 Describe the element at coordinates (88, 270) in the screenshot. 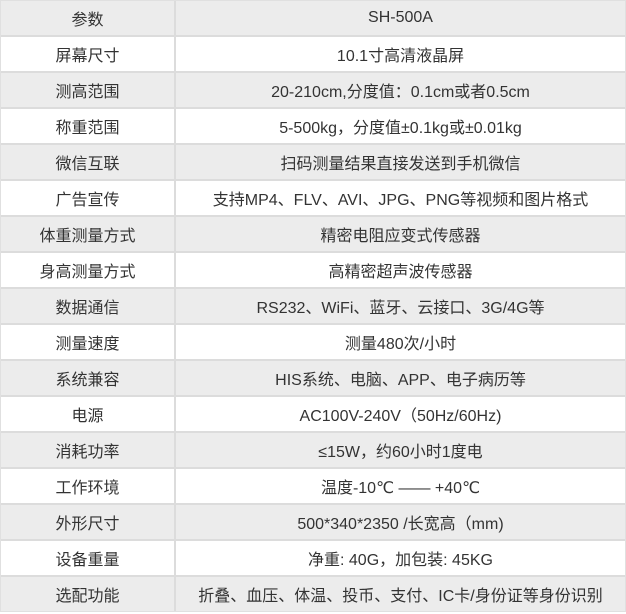

I see `param-cell: 身高测量方式` at that location.